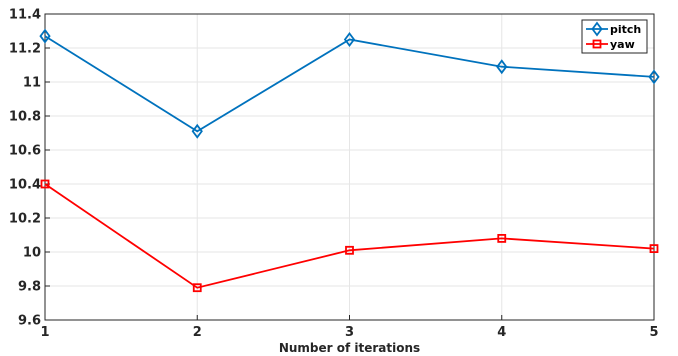  What do you see at coordinates (29, 321) in the screenshot?
I see `y-tick-label: 9.6` at bounding box center [29, 321].